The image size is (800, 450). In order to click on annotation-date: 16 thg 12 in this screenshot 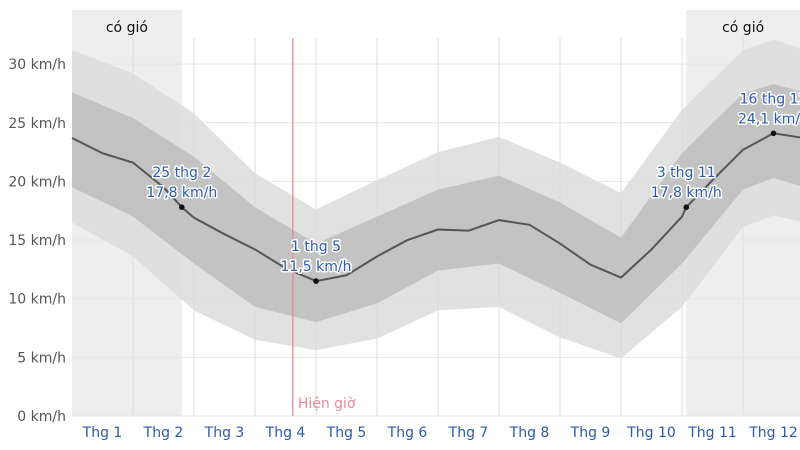, I will do `click(770, 99)`.